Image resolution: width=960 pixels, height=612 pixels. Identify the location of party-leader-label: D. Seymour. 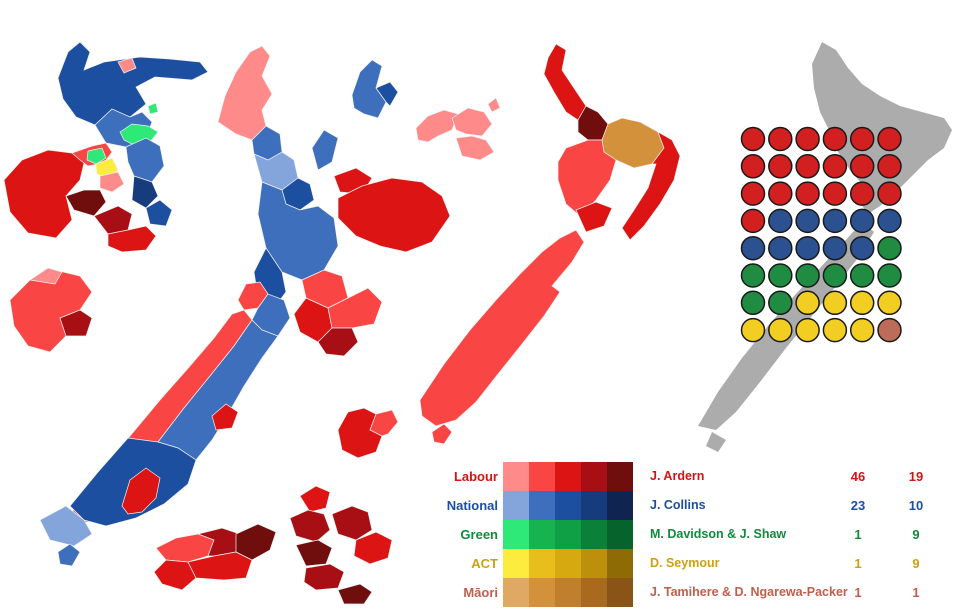
(685, 563).